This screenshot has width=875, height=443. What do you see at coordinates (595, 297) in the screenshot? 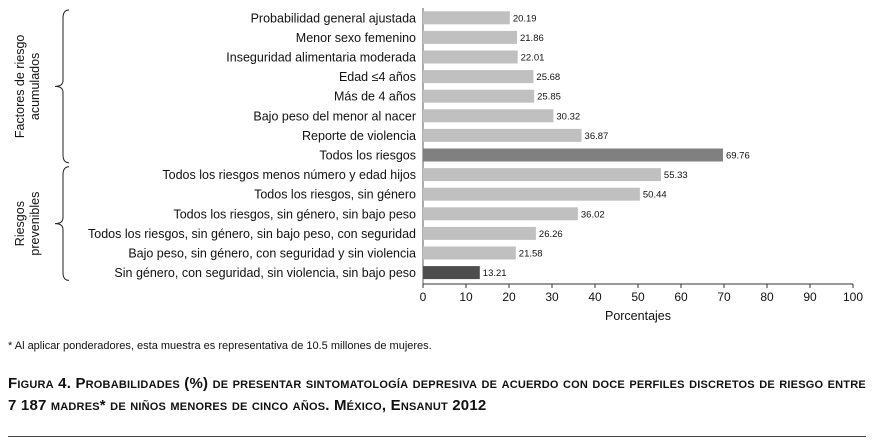
I see `x-tick-label: 40` at bounding box center [595, 297].